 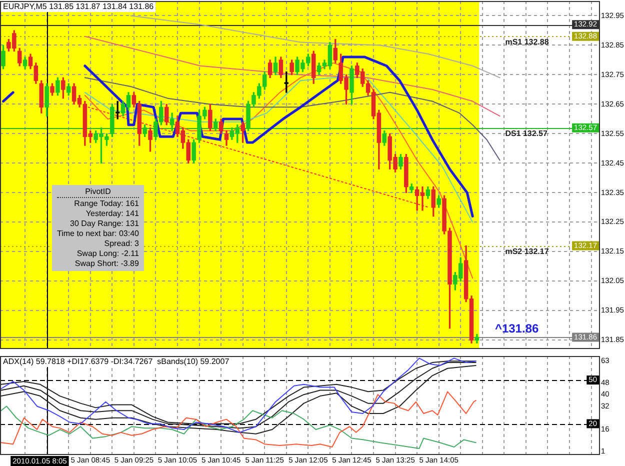 What do you see at coordinates (106, 264) in the screenshot?
I see `annotation: Swap Short: -3.89` at bounding box center [106, 264].